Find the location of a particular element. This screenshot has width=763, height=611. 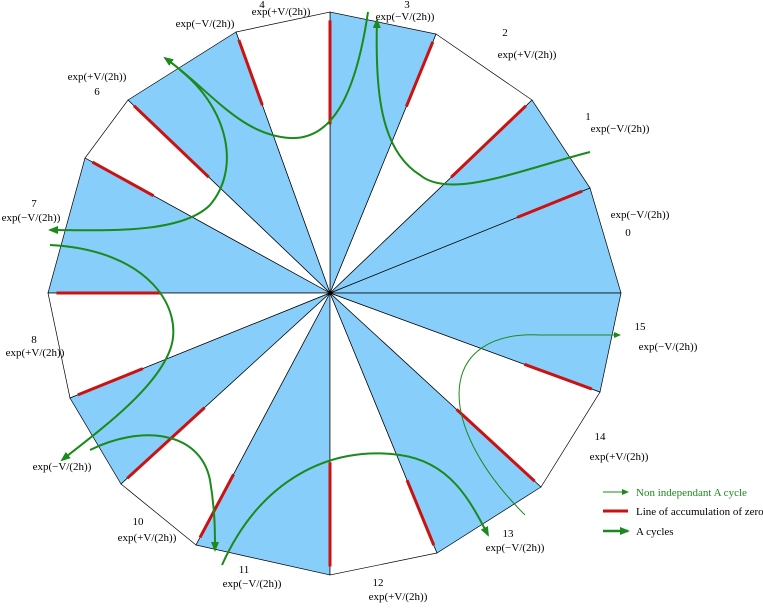

sector-number: 7 is located at coordinates (34, 204).